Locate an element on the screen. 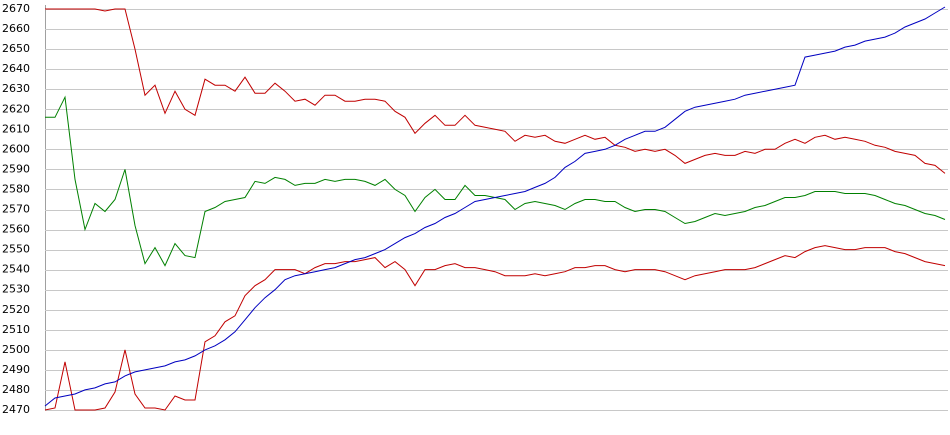 The image size is (950, 435). y-tick-label: 2610 is located at coordinates (16, 128).